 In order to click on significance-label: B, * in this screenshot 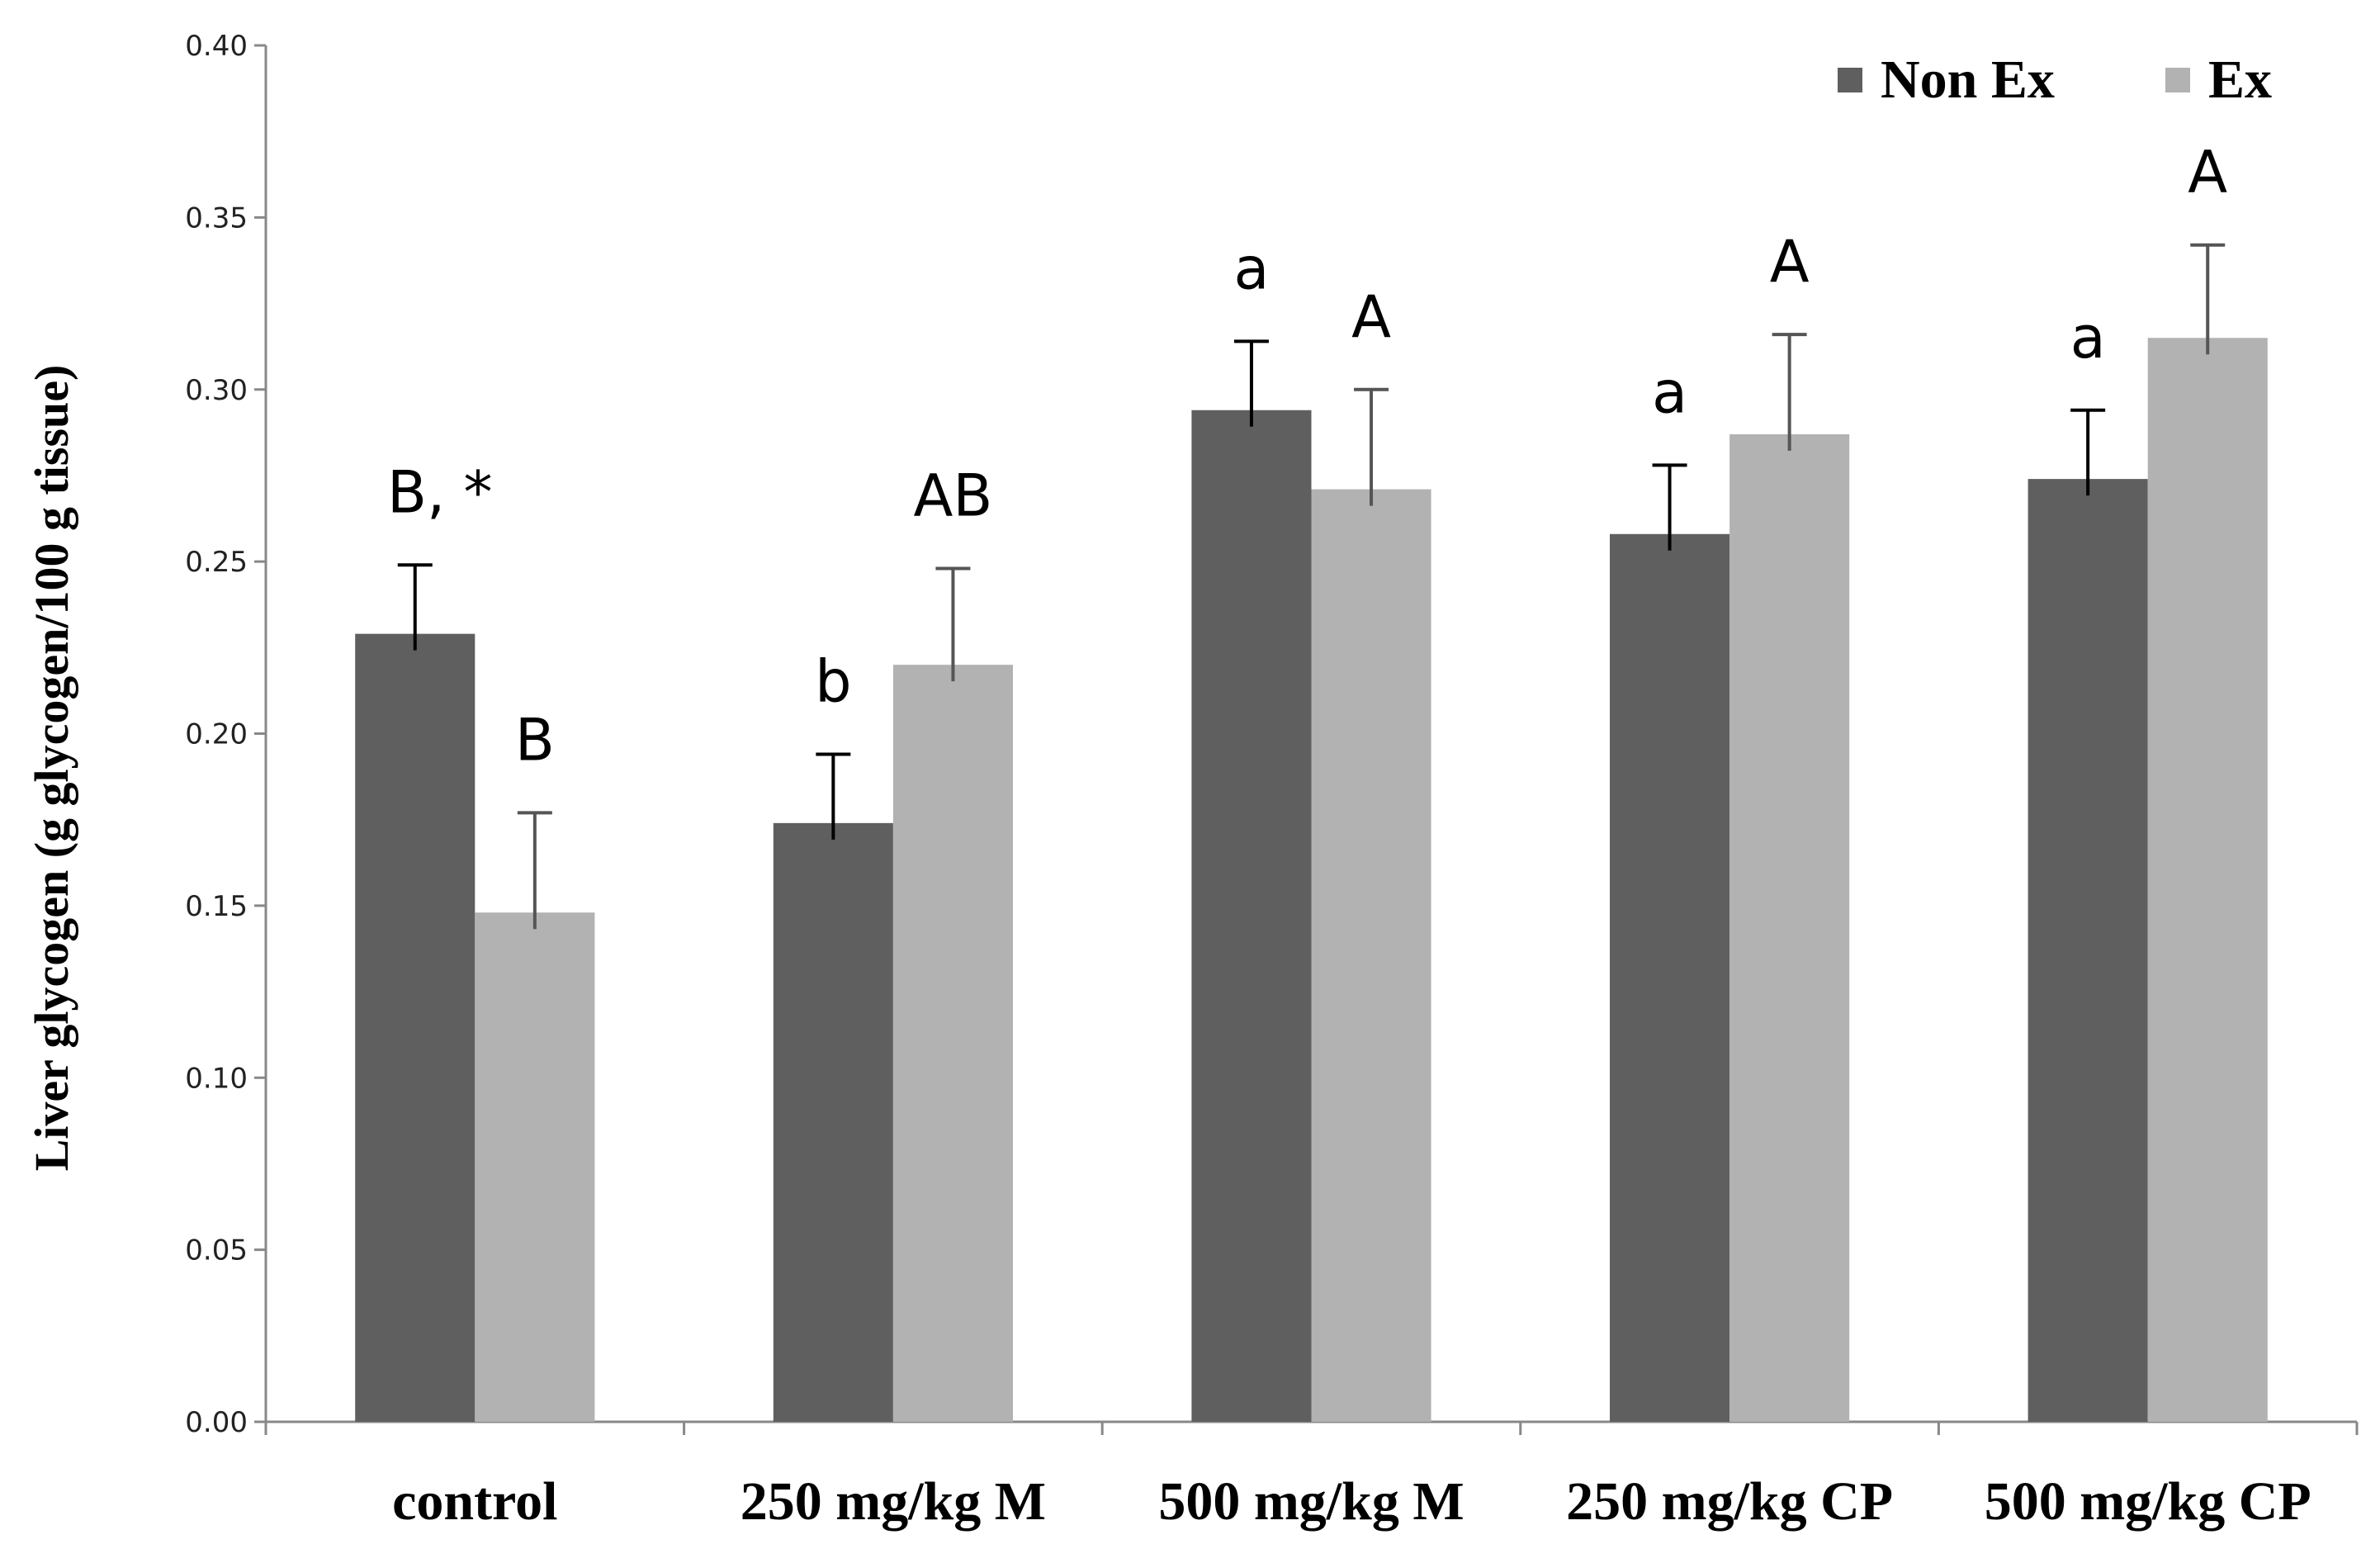, I will do `click(440, 492)`.